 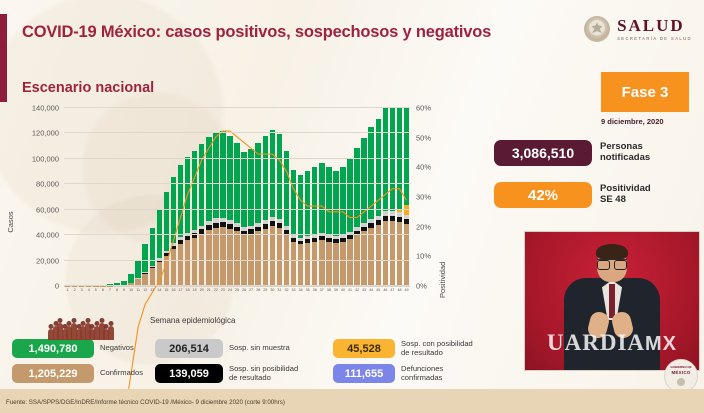 I want to click on stat-notified: 3,086,510 Personas notificadas, so click(x=572, y=153).